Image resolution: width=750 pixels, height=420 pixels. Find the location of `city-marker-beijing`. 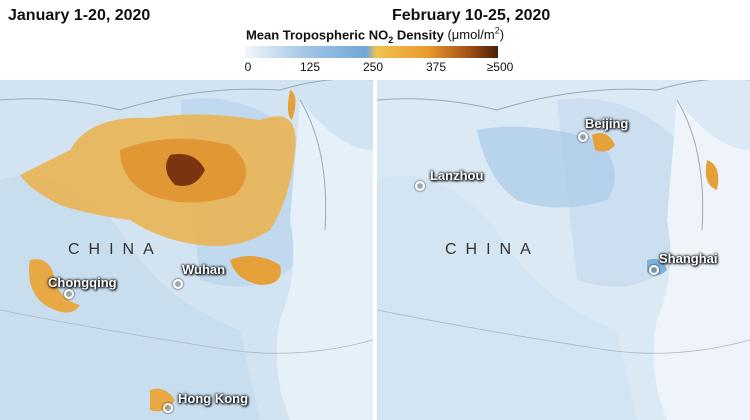

city-marker-beijing is located at coordinates (583, 137).